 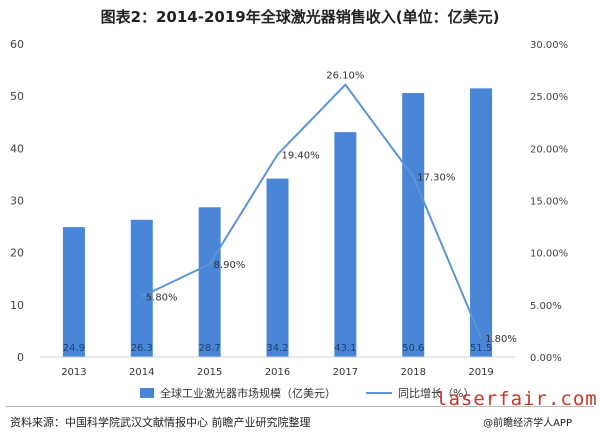 What do you see at coordinates (345, 76) in the screenshot?
I see `line-value-label: 26.10%` at bounding box center [345, 76].